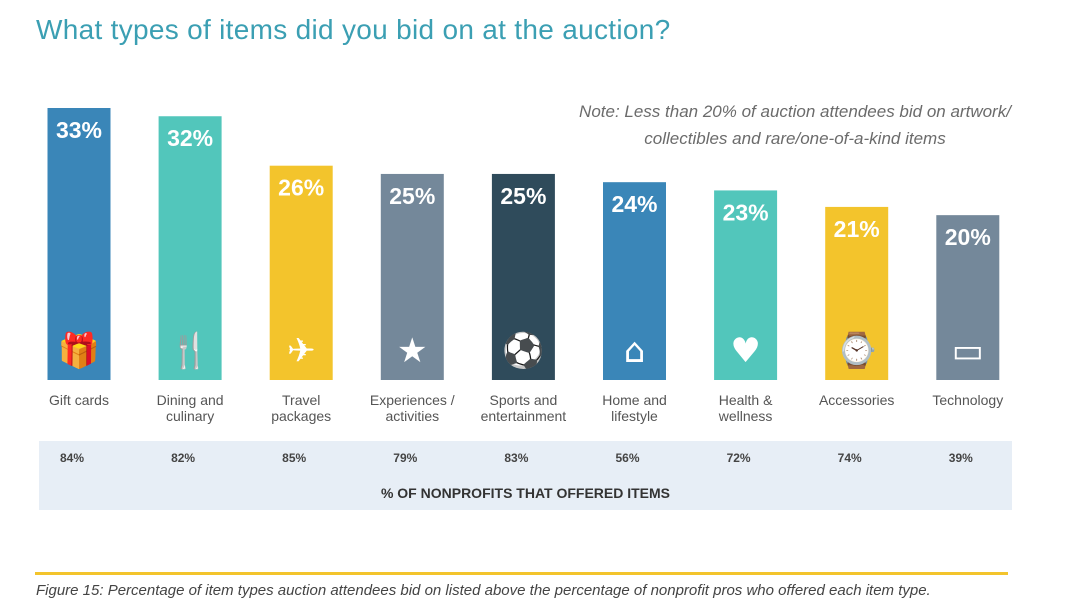 The width and height of the screenshot is (1087, 616). What do you see at coordinates (525, 475) in the screenshot?
I see `offered-band` at bounding box center [525, 475].